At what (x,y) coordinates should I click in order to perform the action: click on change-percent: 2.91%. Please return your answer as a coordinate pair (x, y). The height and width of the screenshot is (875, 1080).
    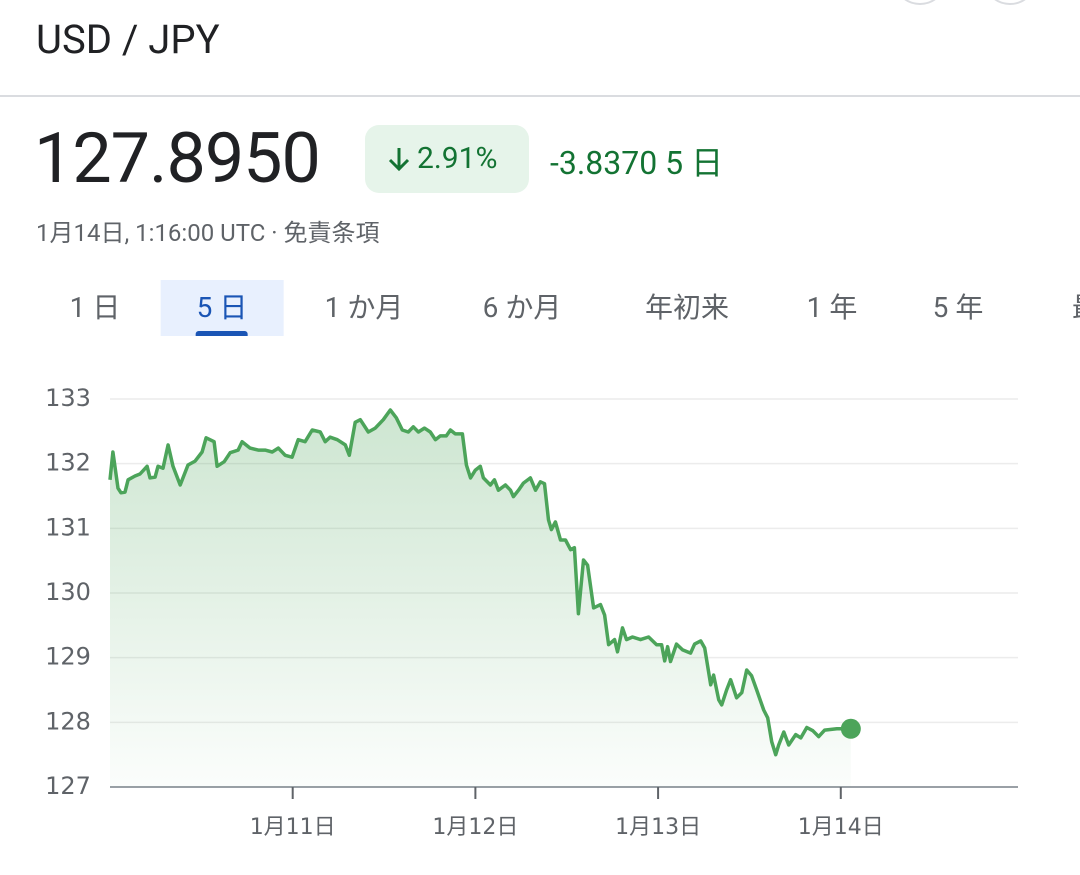
    Looking at the image, I should click on (457, 158).